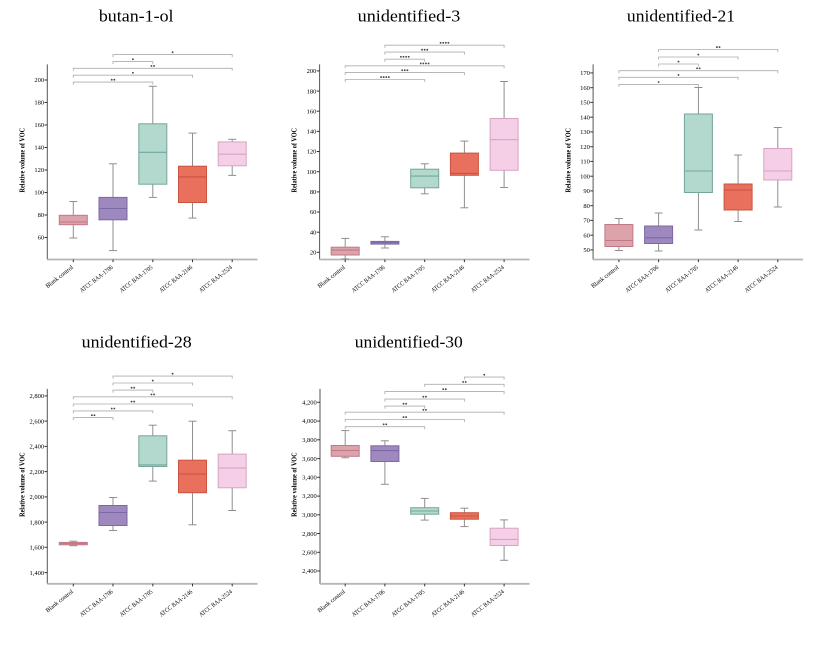  I want to click on svg-text: 4,000, so click(309, 421).